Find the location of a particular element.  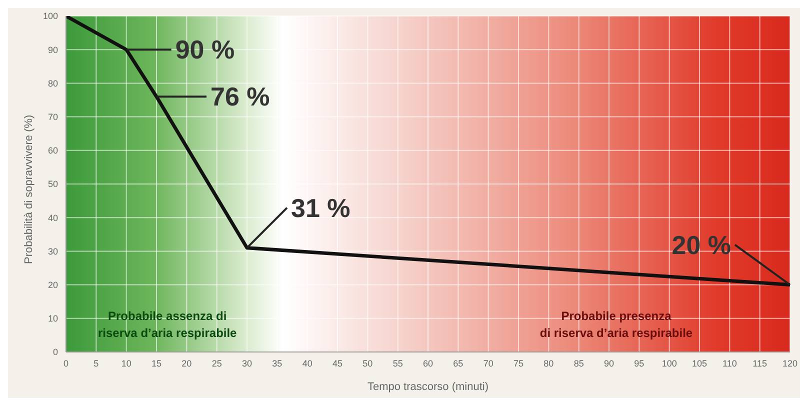

data-label: 90 % is located at coordinates (205, 49).